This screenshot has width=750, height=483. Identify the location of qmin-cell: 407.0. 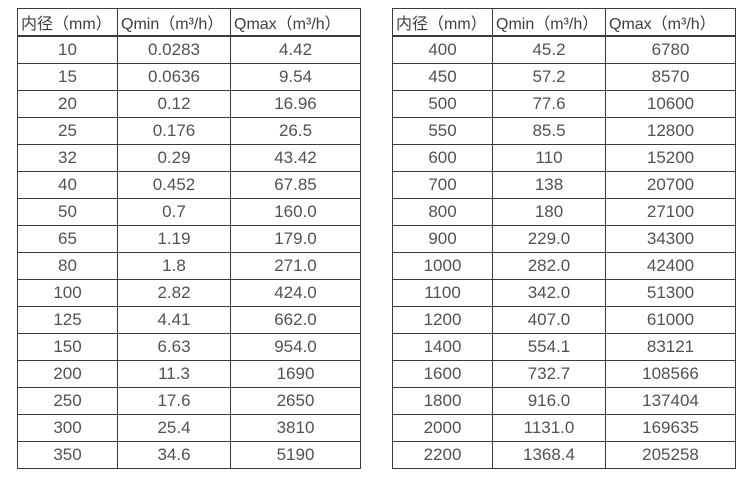
(549, 320).